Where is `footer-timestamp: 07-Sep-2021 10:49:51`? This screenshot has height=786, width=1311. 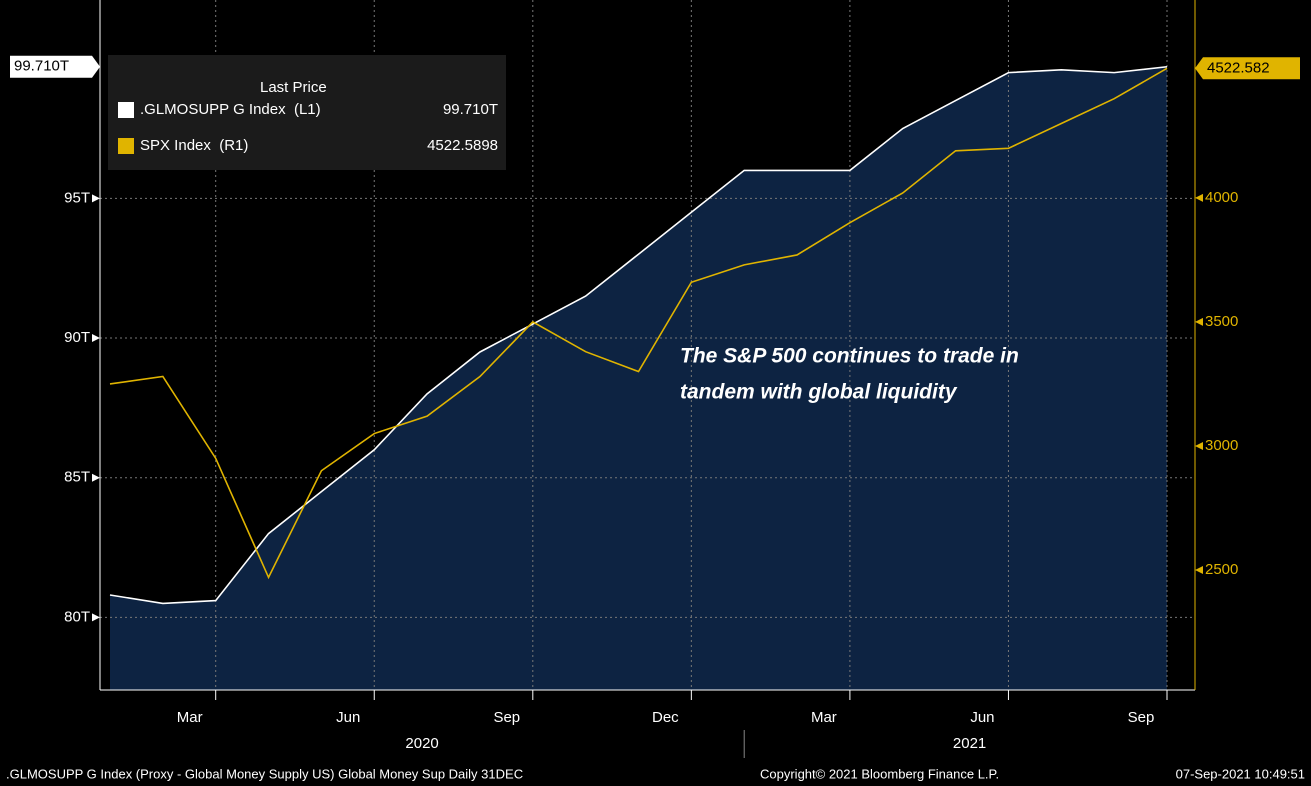
footer-timestamp: 07-Sep-2021 10:49:51 is located at coordinates (1240, 773).